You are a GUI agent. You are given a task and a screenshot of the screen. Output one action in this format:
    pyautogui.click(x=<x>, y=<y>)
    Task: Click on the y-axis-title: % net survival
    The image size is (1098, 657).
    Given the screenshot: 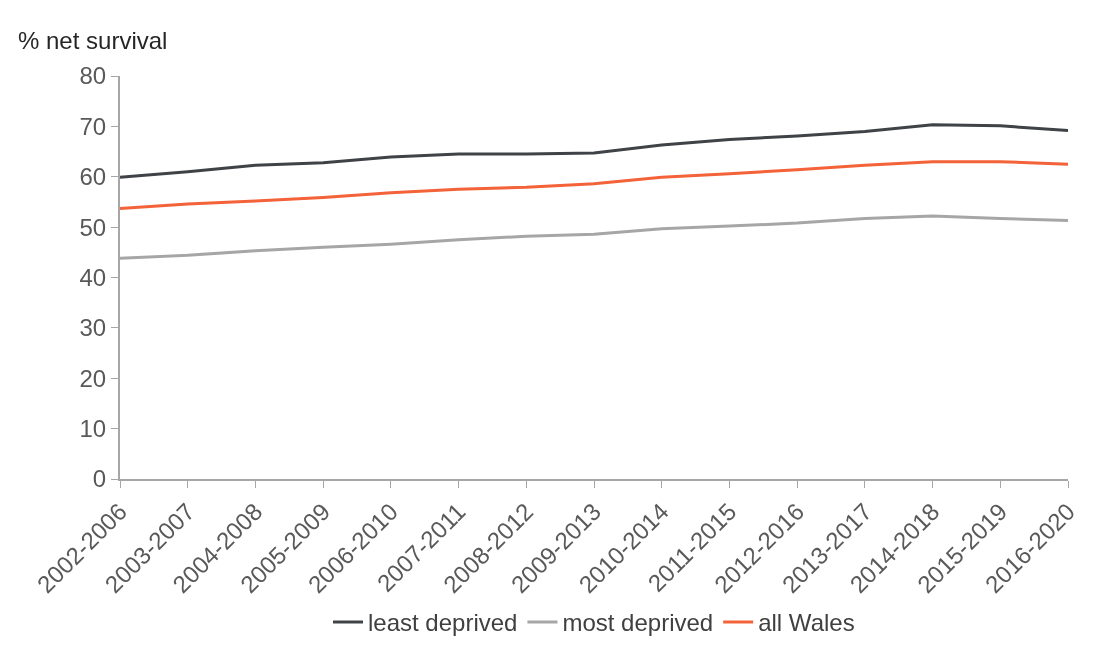 What is the action you would take?
    pyautogui.click(x=93, y=40)
    